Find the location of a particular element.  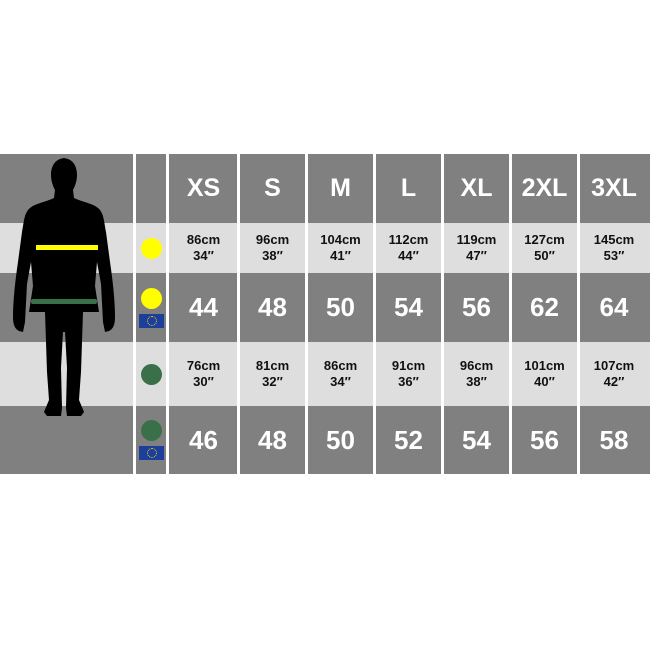

waist-eu-size: 52 is located at coordinates (408, 440).